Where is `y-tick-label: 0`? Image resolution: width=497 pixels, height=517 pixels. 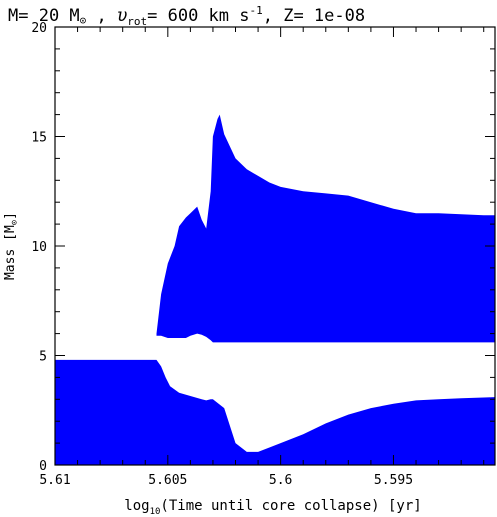
y-tick-label: 0 is located at coordinates (43, 466).